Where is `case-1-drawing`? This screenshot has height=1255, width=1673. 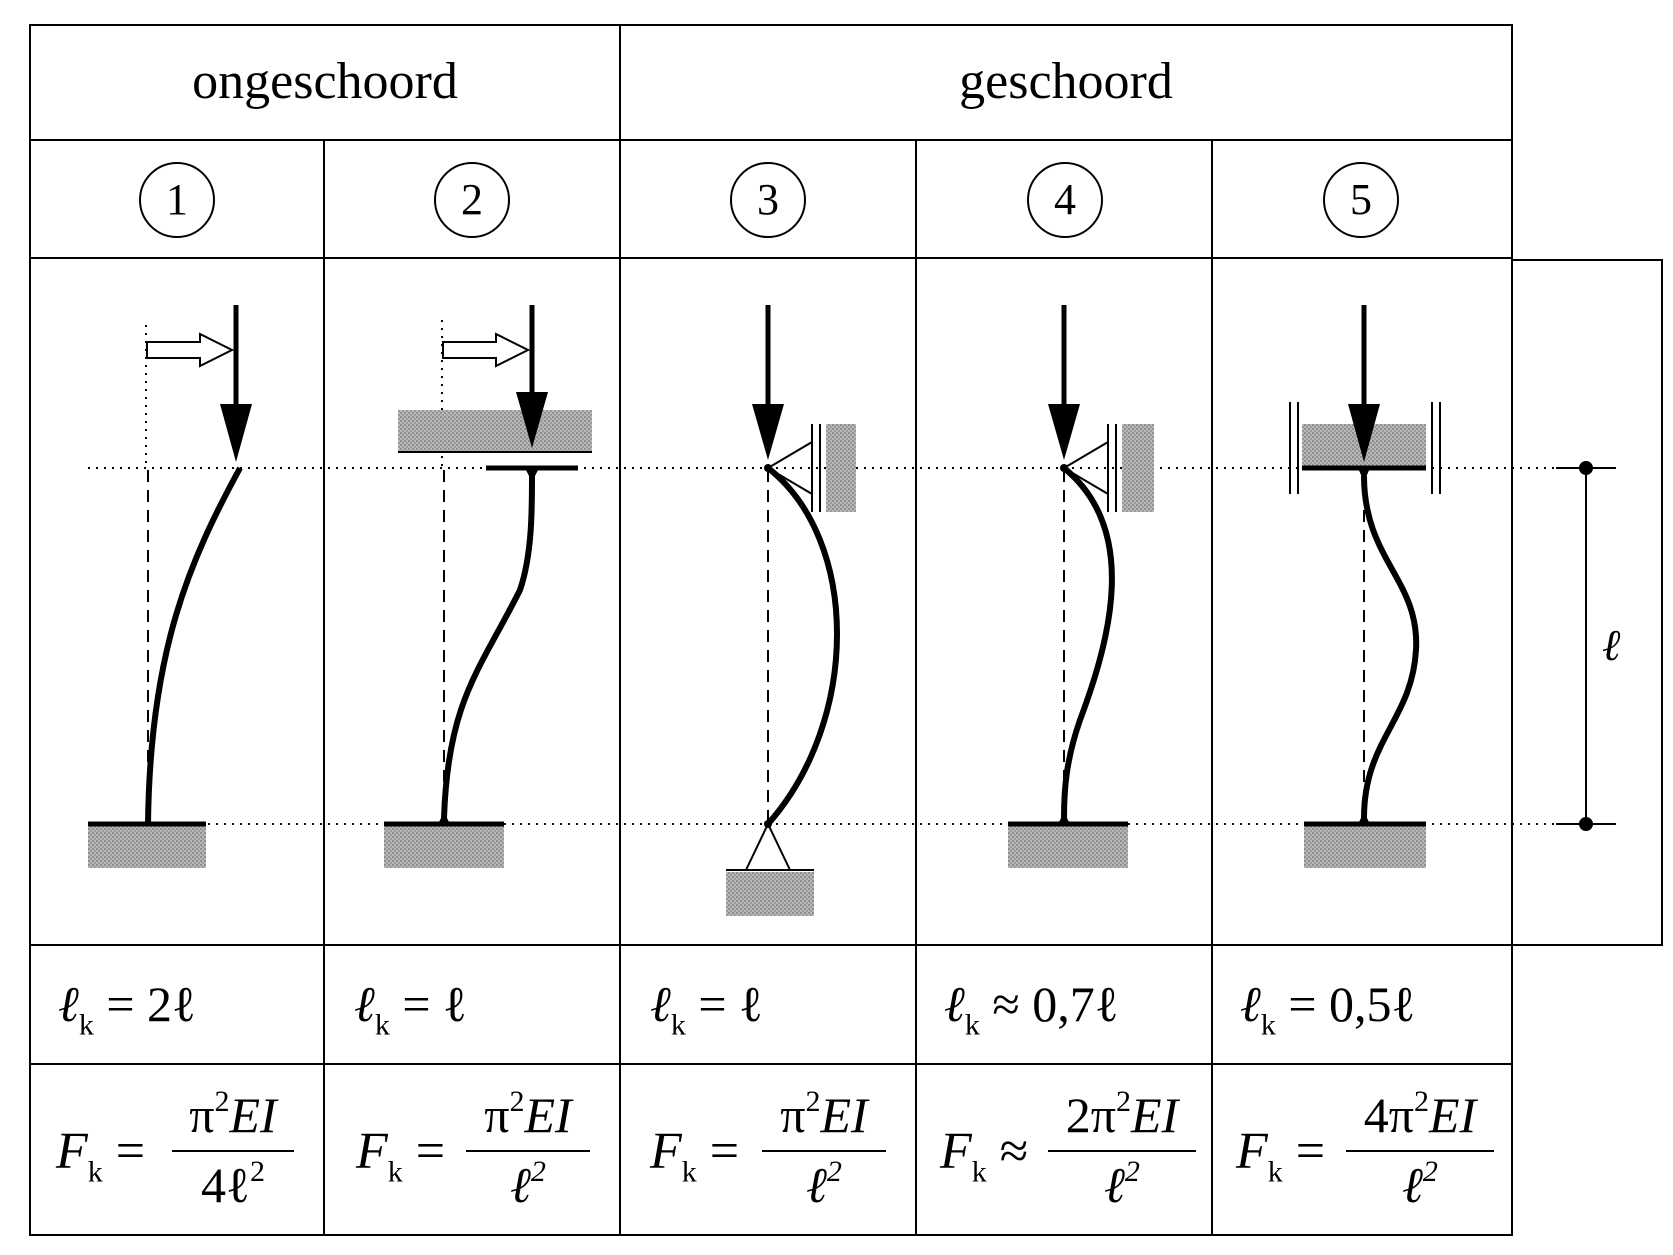 case-1-drawing is located at coordinates (170, 586).